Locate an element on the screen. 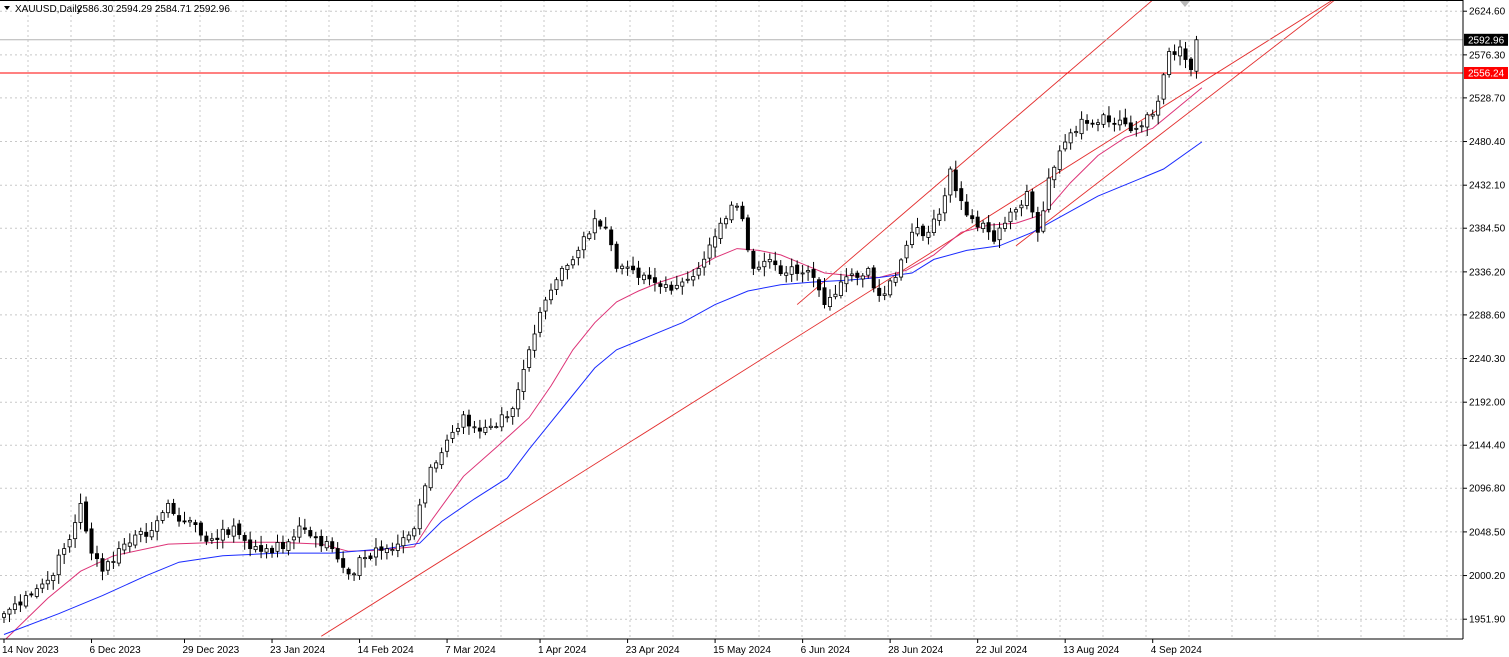 This screenshot has width=1509, height=657. x-tick-label: 6 Jun 2024 is located at coordinates (826, 650).